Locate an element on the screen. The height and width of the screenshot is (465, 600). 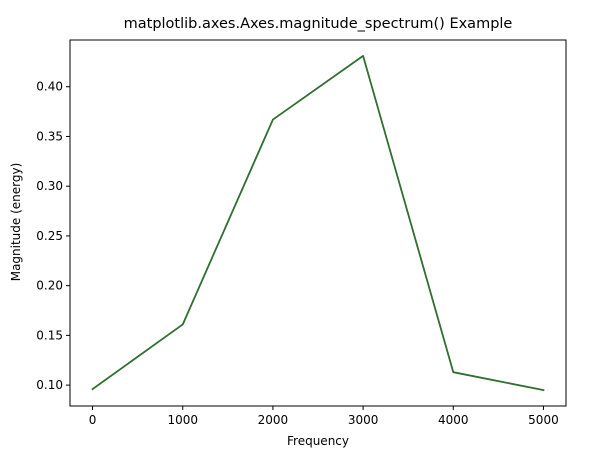
y-tick-label: 0.10 is located at coordinates (49, 385).